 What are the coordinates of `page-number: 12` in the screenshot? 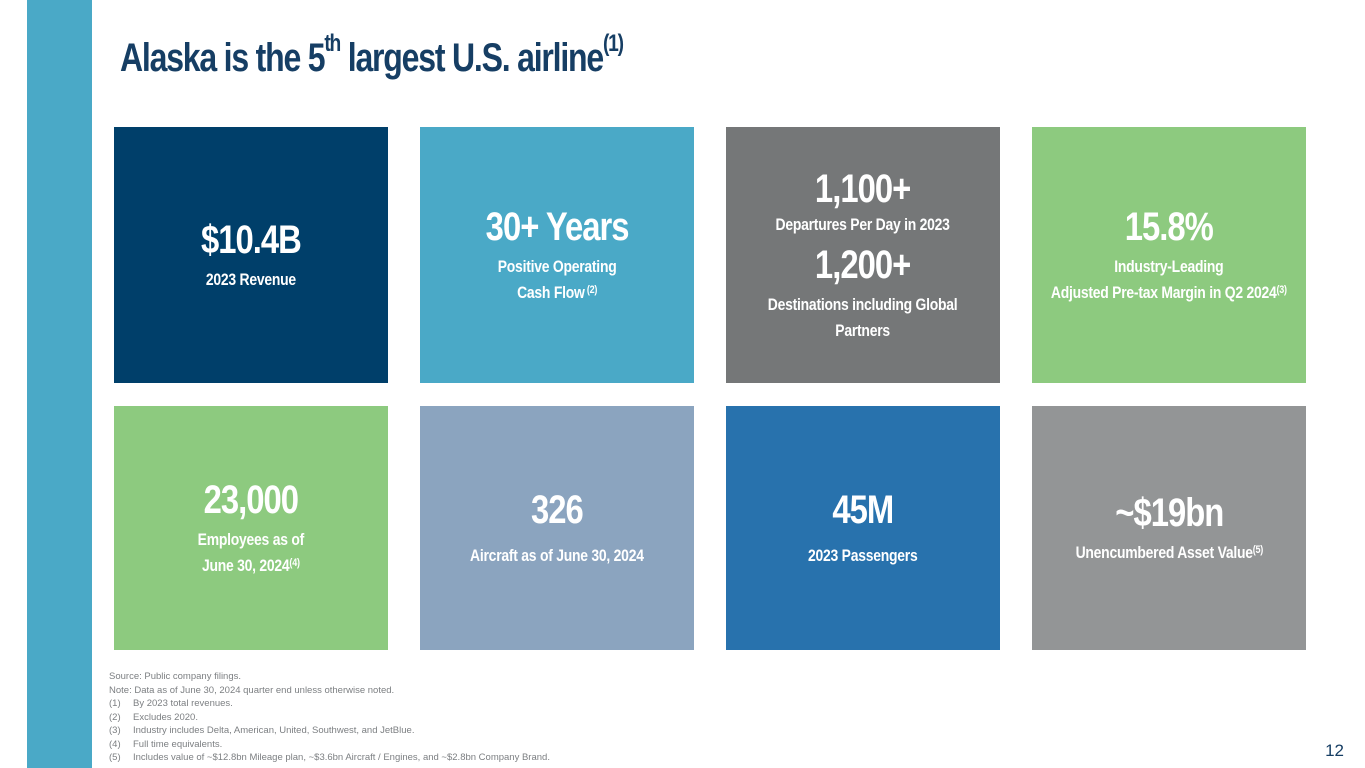 It's located at (1334, 750).